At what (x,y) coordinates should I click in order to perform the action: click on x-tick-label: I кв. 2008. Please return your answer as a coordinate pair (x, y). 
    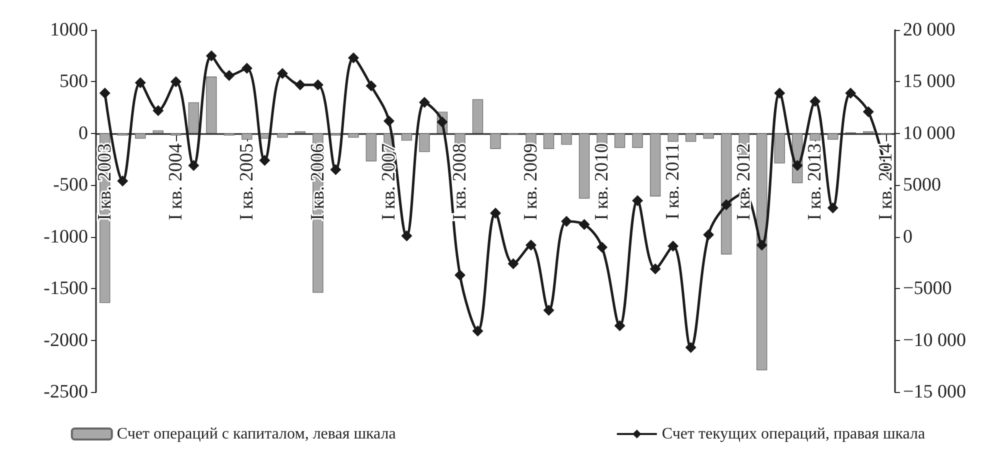
    Looking at the image, I should click on (459, 181).